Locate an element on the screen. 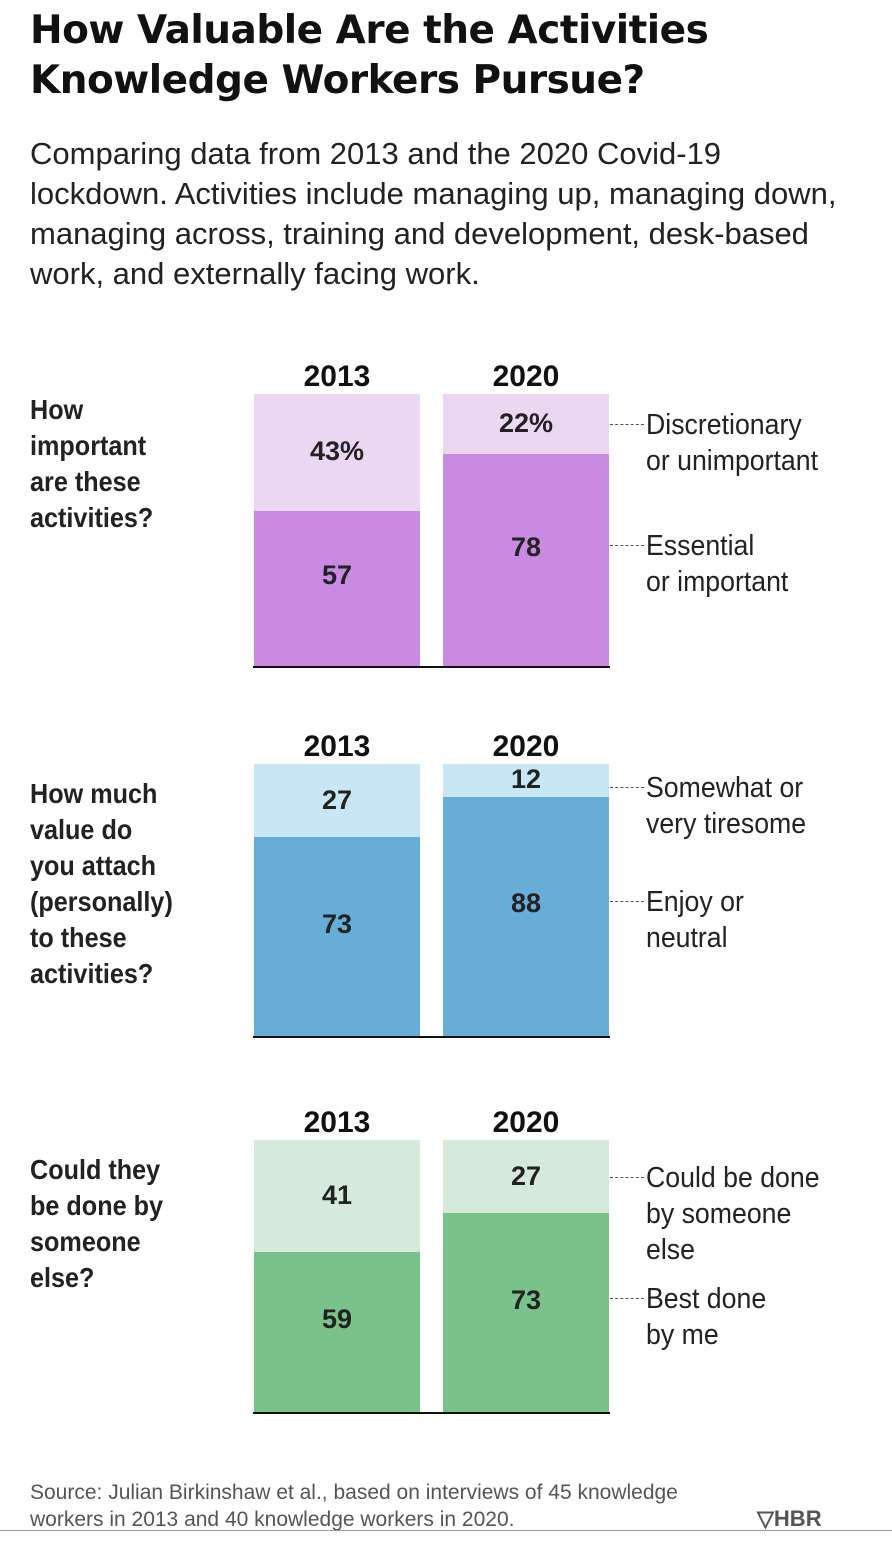  stacked-bar: 12 88 is located at coordinates (526, 900).